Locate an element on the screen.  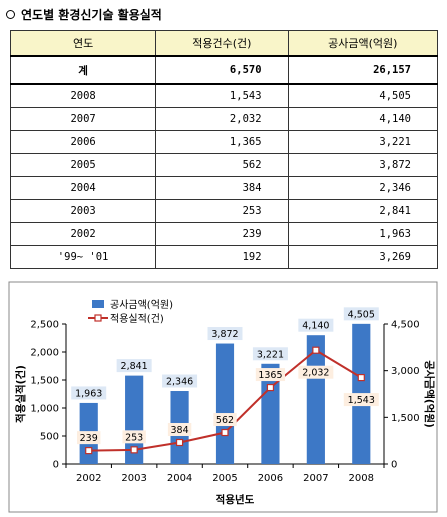
bar-data-label: 1,963 is located at coordinates (88, 393).